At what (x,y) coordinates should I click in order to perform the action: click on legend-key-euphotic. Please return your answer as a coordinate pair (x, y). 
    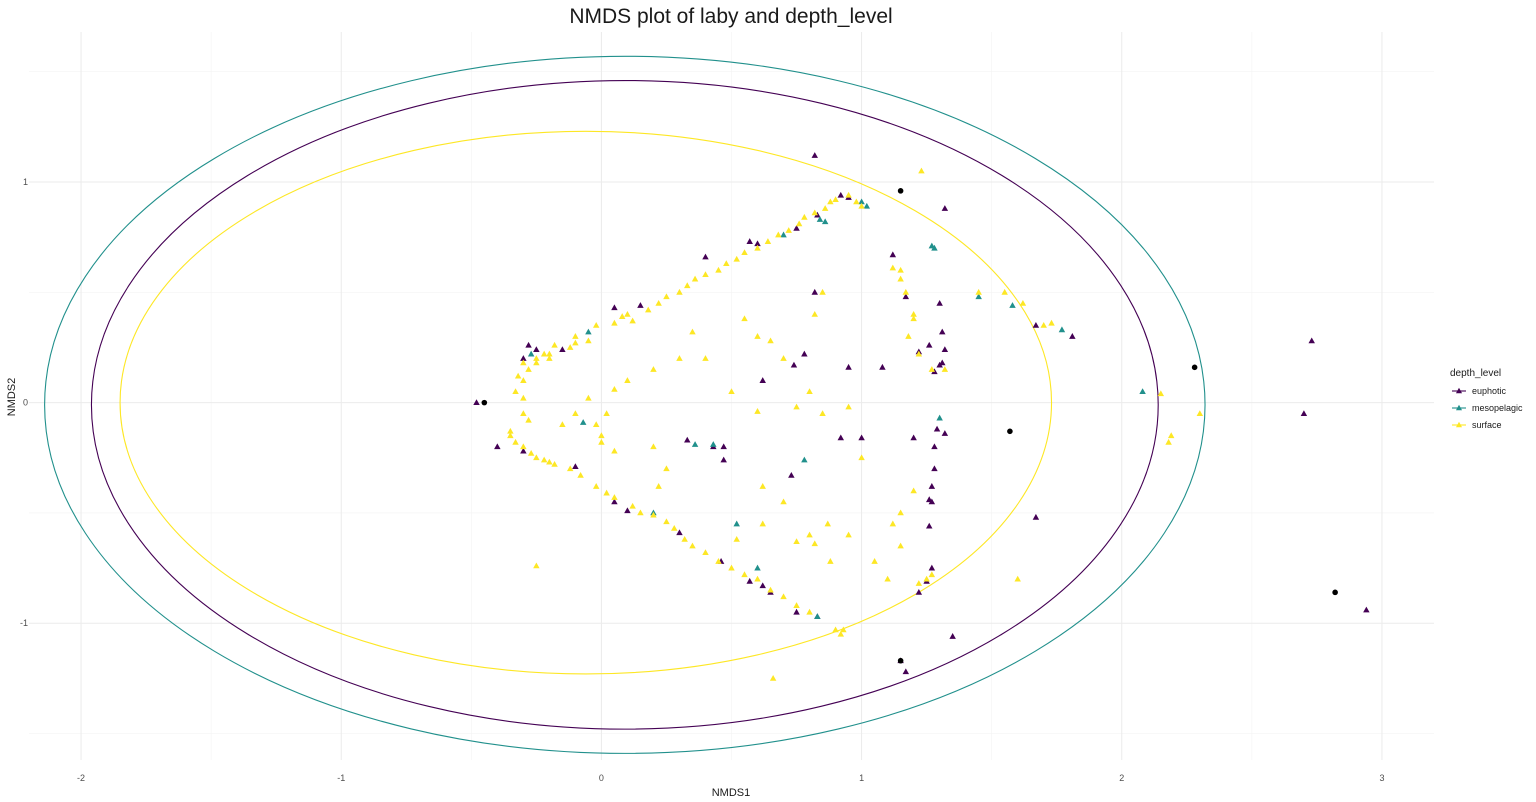
    Looking at the image, I should click on (1459, 390).